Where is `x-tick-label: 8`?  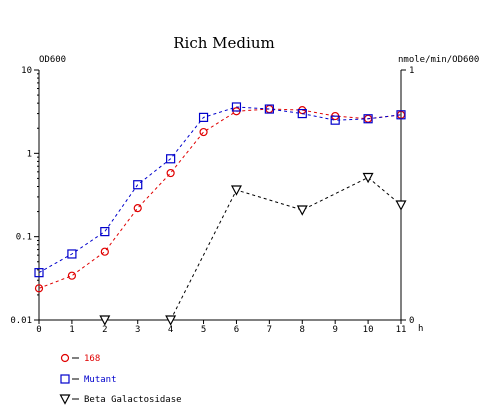 x-tick-label: 8 is located at coordinates (302, 330).